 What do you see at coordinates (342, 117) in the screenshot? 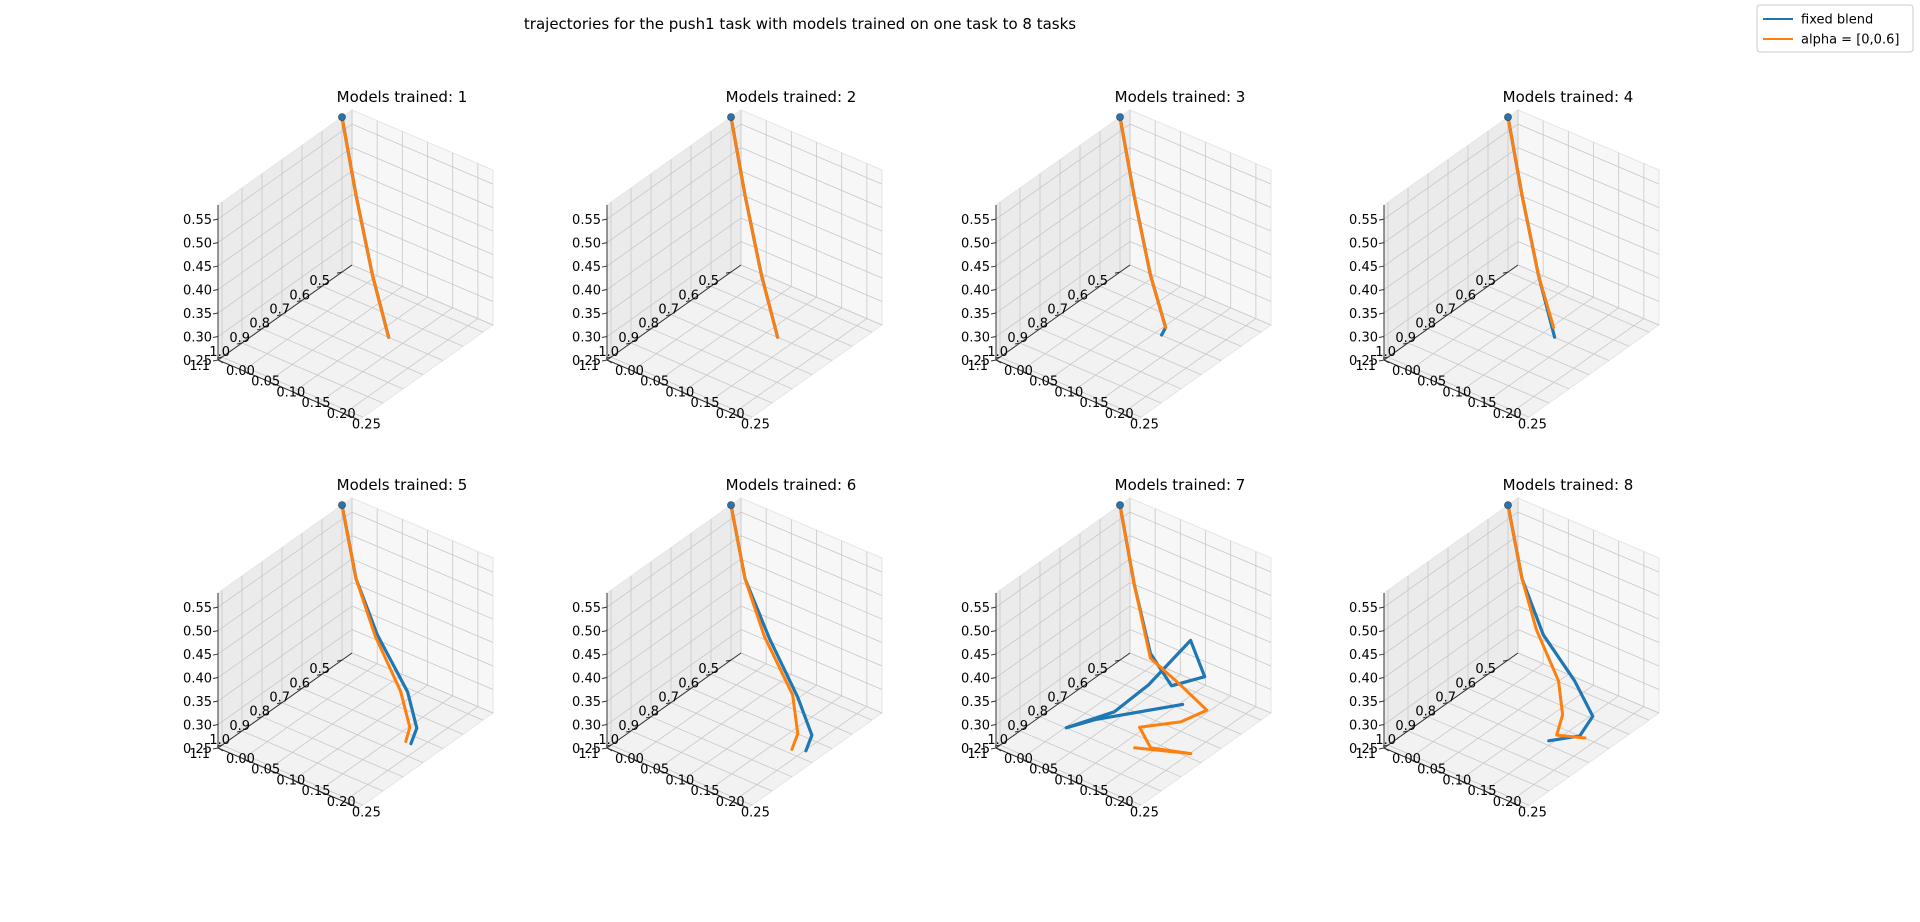
I see `start-point-marker` at bounding box center [342, 117].